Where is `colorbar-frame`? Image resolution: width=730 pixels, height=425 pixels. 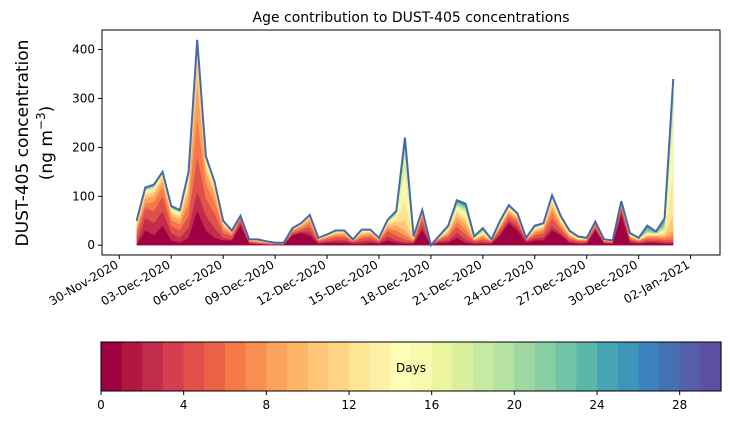 colorbar-frame is located at coordinates (411, 366).